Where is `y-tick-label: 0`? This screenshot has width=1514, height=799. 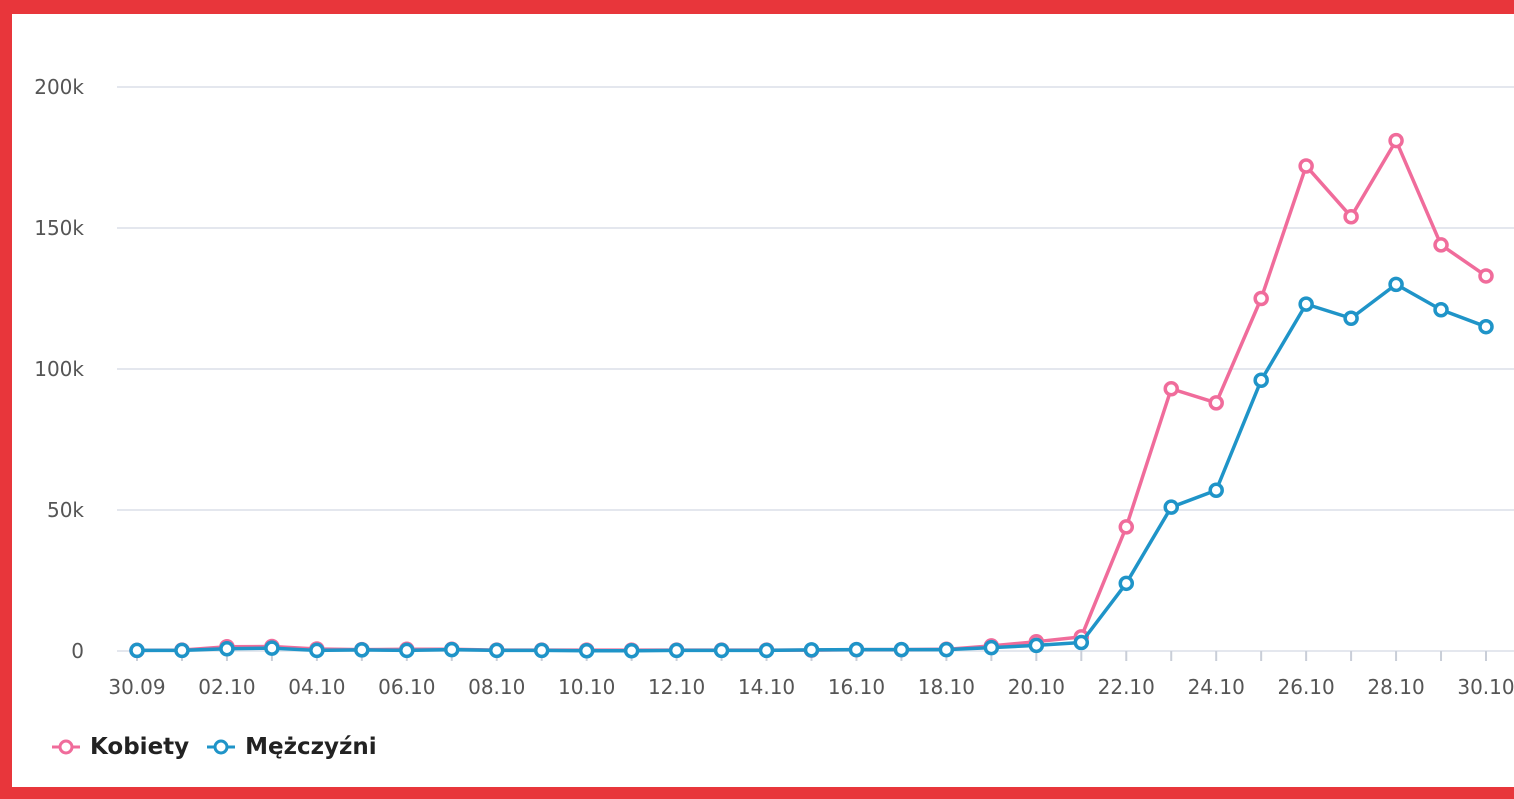
y-tick-label: 0 is located at coordinates (77, 651).